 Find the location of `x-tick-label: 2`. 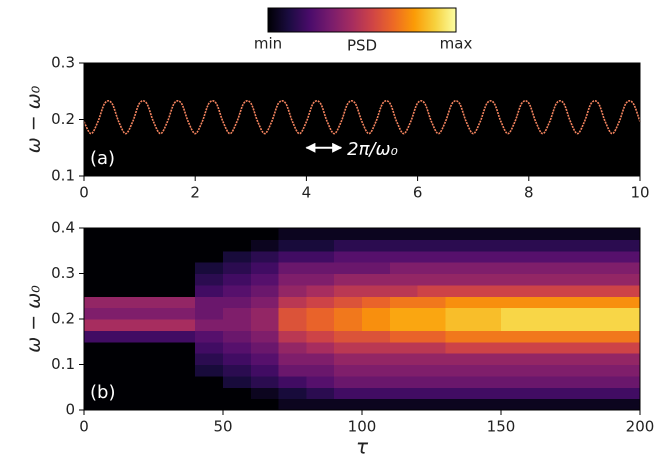

x-tick-label: 2 is located at coordinates (195, 193).